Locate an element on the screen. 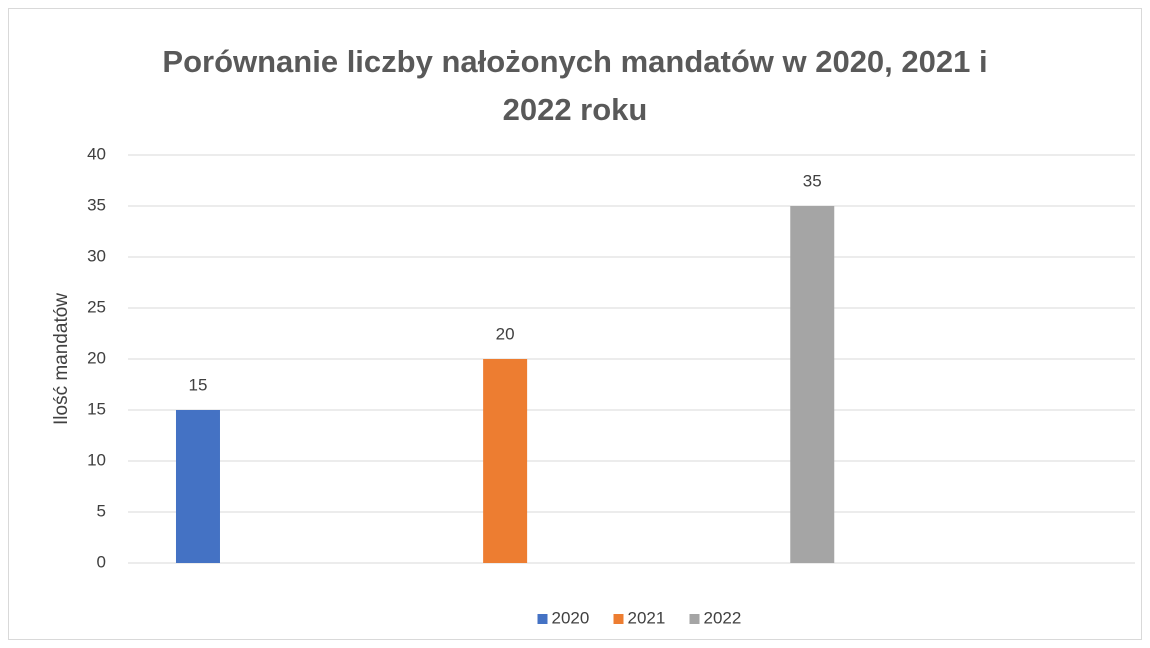 The height and width of the screenshot is (648, 1150). data-label: 35 is located at coordinates (812, 180).